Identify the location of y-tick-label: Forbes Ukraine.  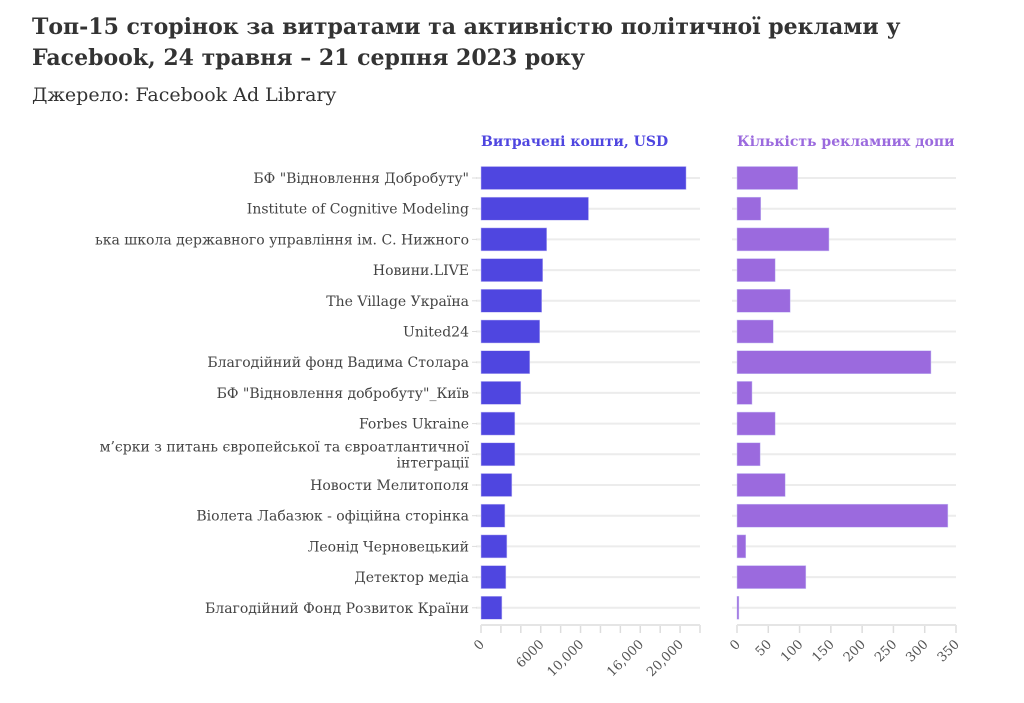
(414, 425).